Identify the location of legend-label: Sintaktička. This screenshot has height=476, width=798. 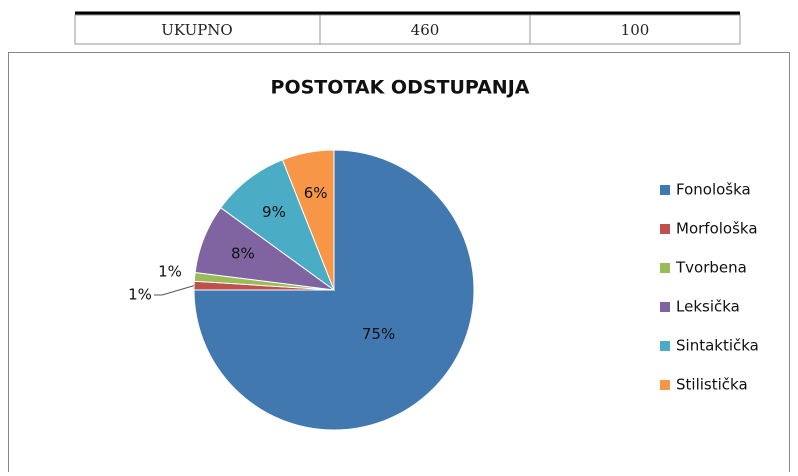
(717, 346).